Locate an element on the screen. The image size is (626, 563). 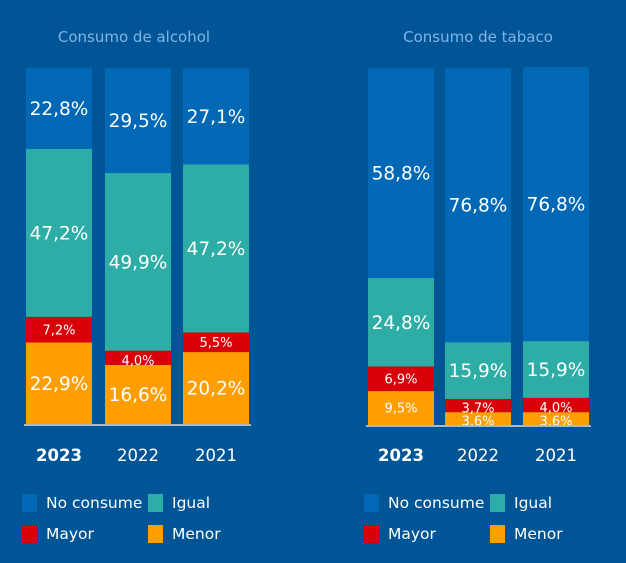
data-label-igual-2023: 24,8% is located at coordinates (401, 323).